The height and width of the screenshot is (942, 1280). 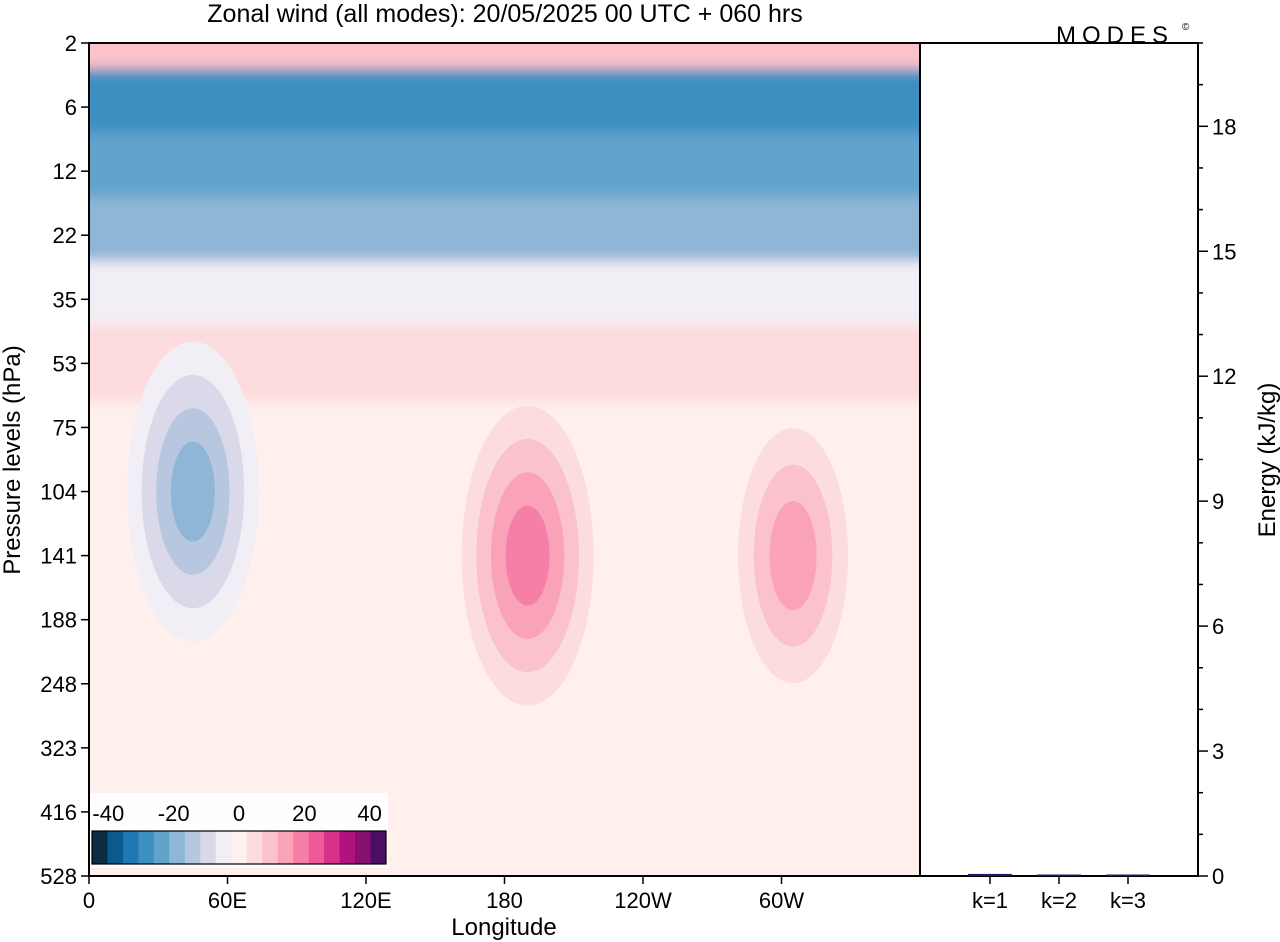 What do you see at coordinates (504, 748) in the screenshot?
I see `field-band` at bounding box center [504, 748].